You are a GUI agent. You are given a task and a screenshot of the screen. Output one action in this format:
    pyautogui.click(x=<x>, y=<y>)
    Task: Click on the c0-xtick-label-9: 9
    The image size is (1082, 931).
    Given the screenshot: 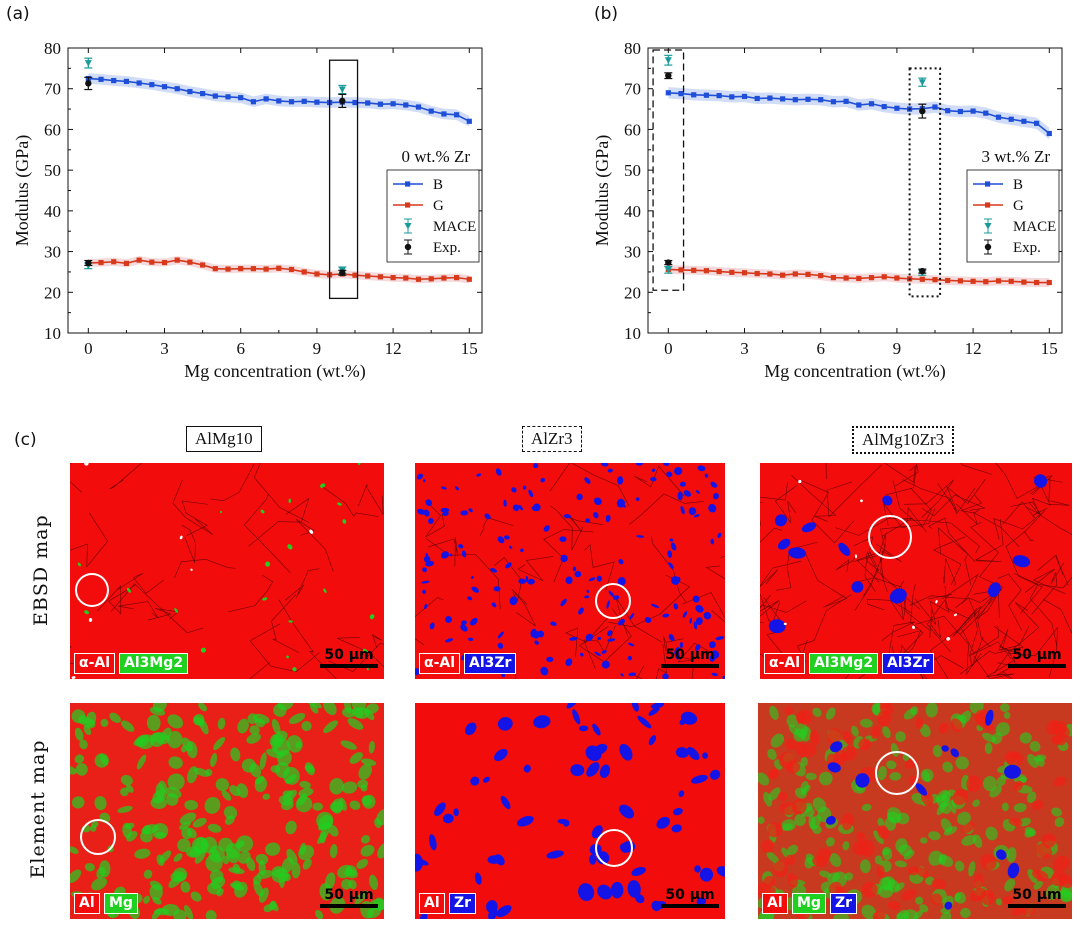 What is the action you would take?
    pyautogui.click(x=317, y=348)
    